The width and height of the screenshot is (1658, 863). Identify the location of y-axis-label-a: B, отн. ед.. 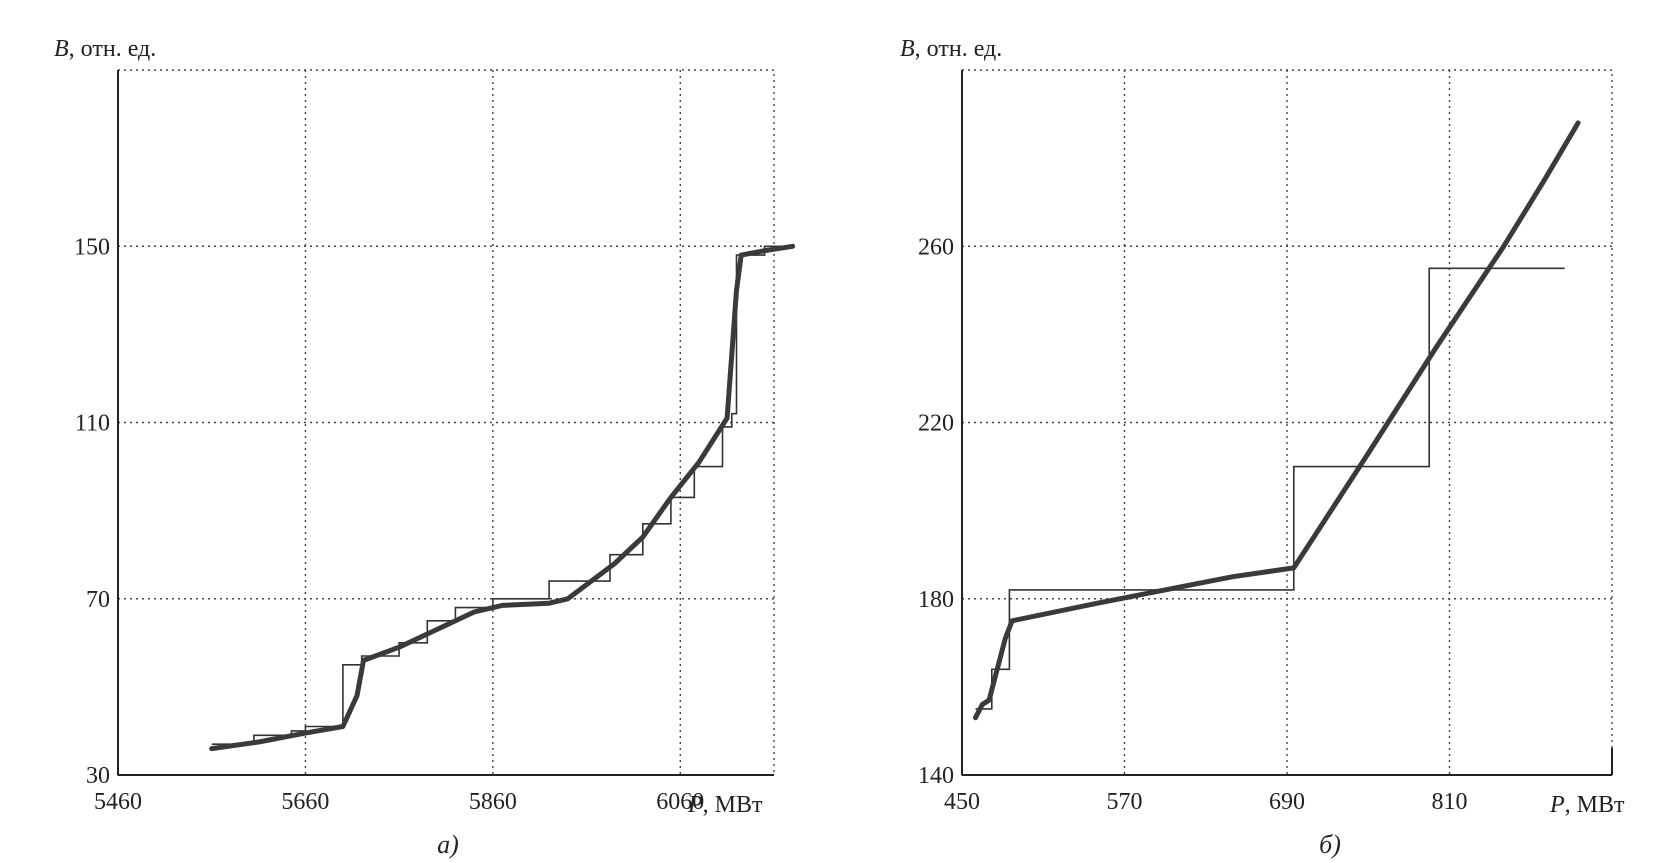
(105, 49).